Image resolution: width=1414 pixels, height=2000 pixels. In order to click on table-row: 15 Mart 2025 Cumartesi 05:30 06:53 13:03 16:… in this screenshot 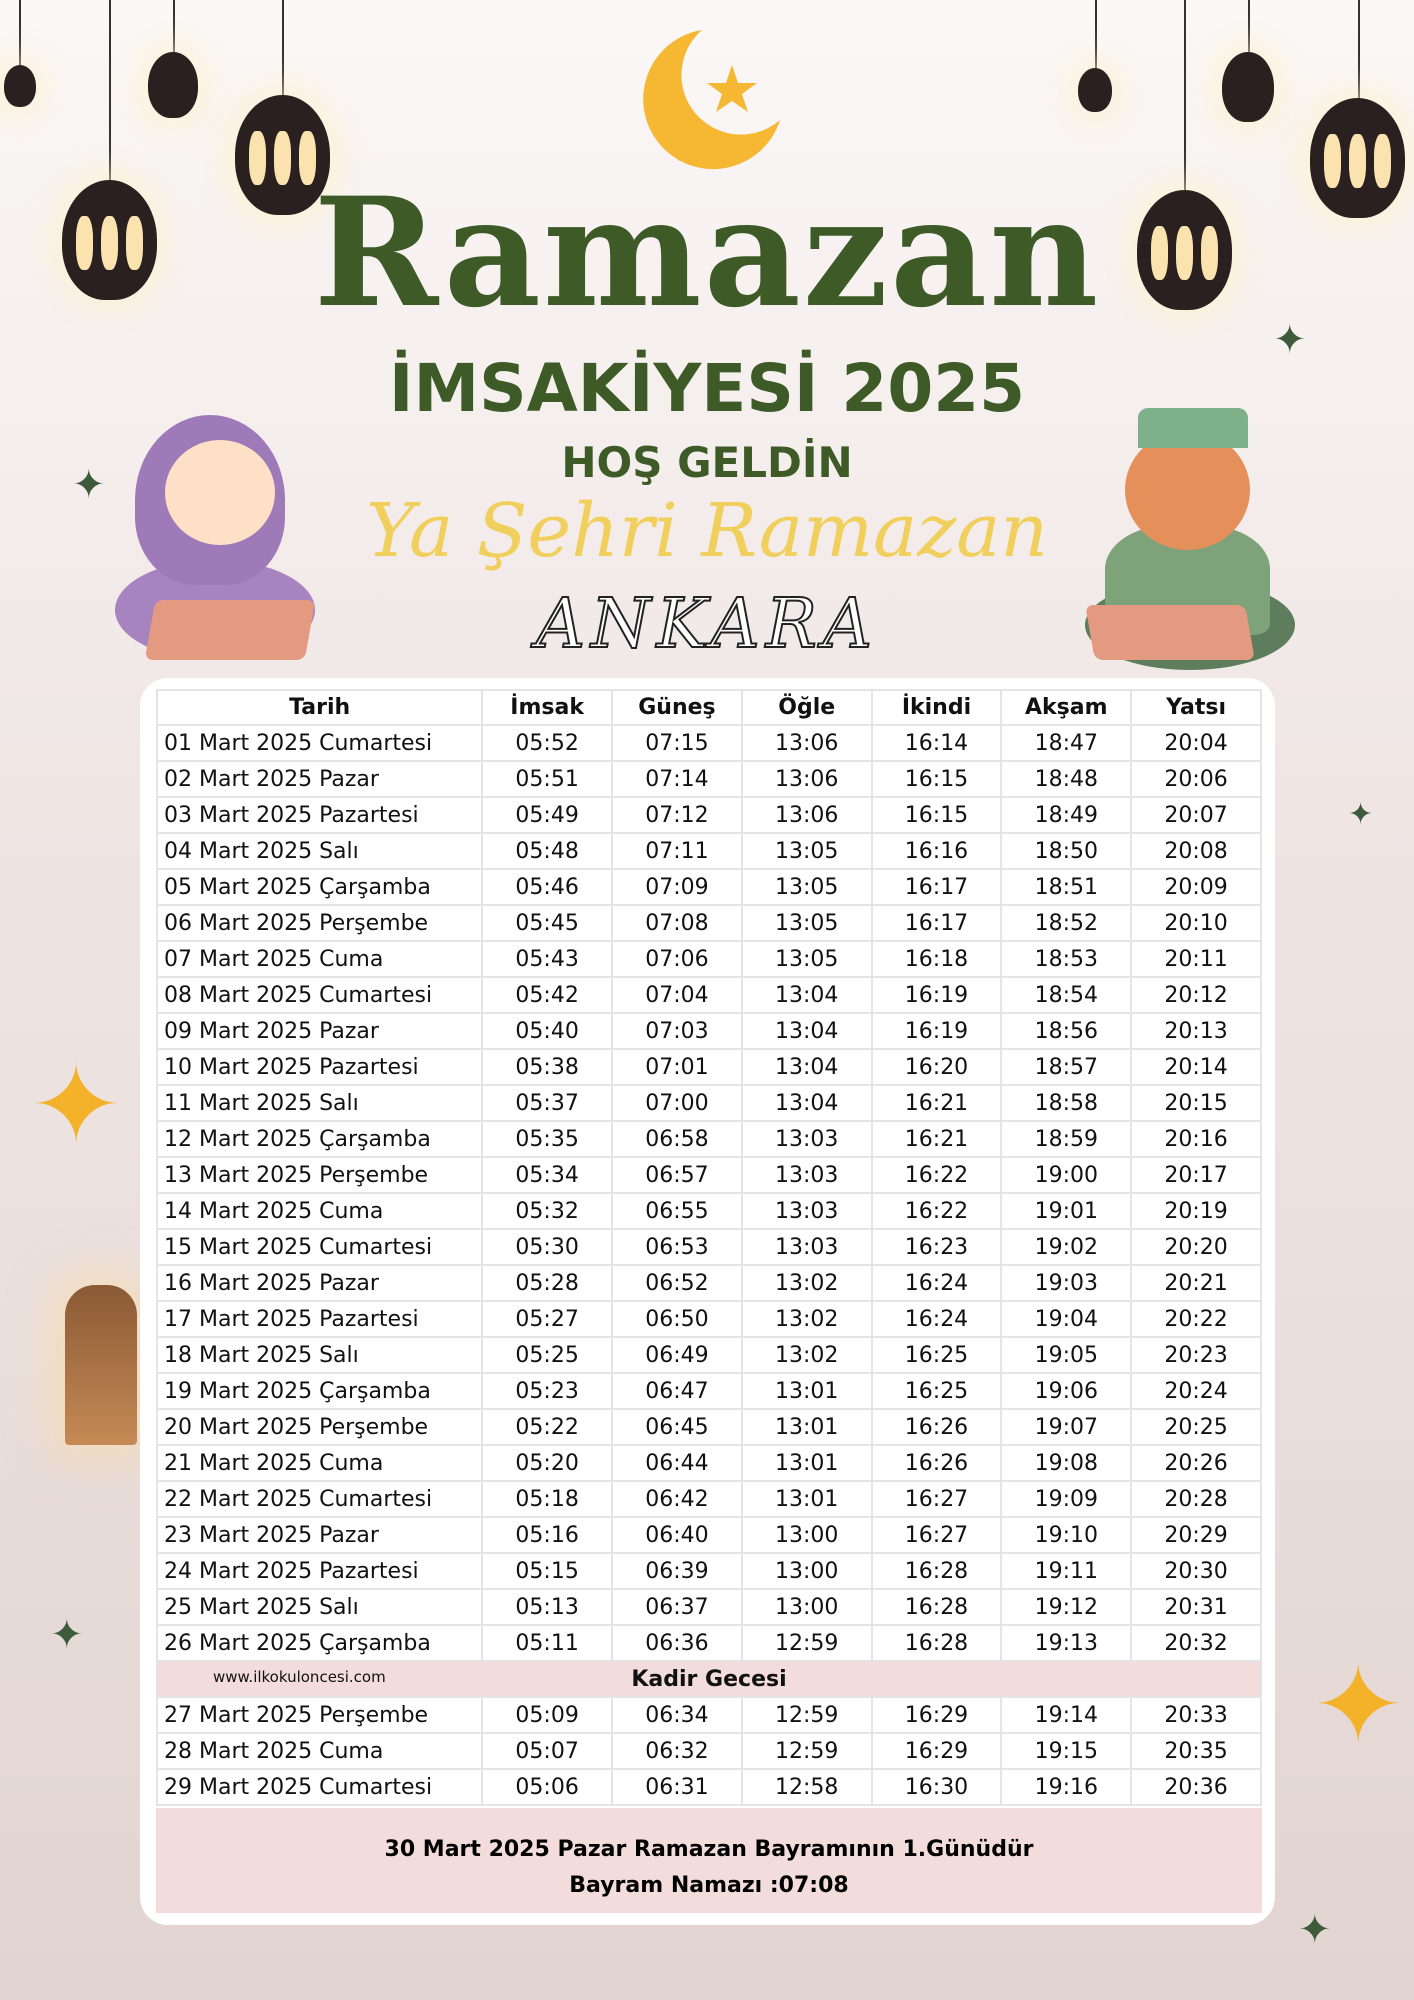, I will do `click(708, 1247)`.